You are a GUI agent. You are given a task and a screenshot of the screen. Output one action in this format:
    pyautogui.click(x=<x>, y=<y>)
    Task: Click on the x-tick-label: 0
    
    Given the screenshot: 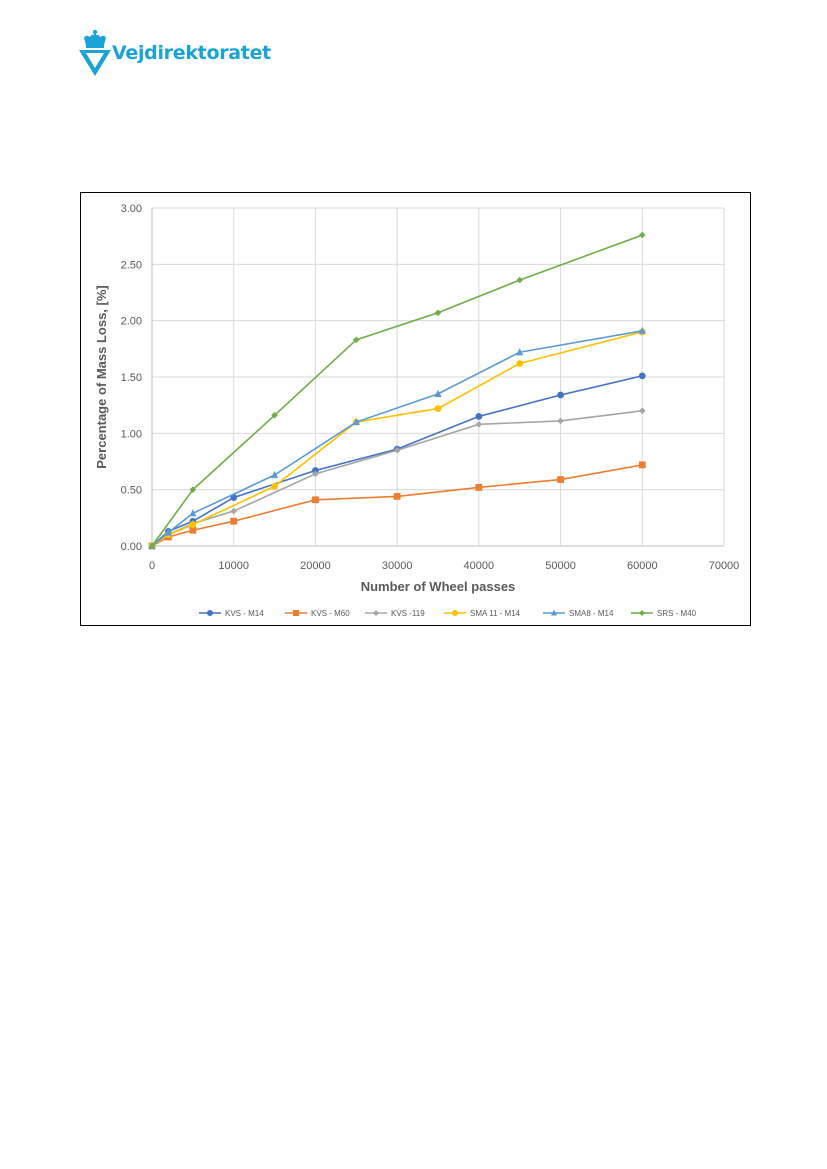 What is the action you would take?
    pyautogui.click(x=152, y=566)
    